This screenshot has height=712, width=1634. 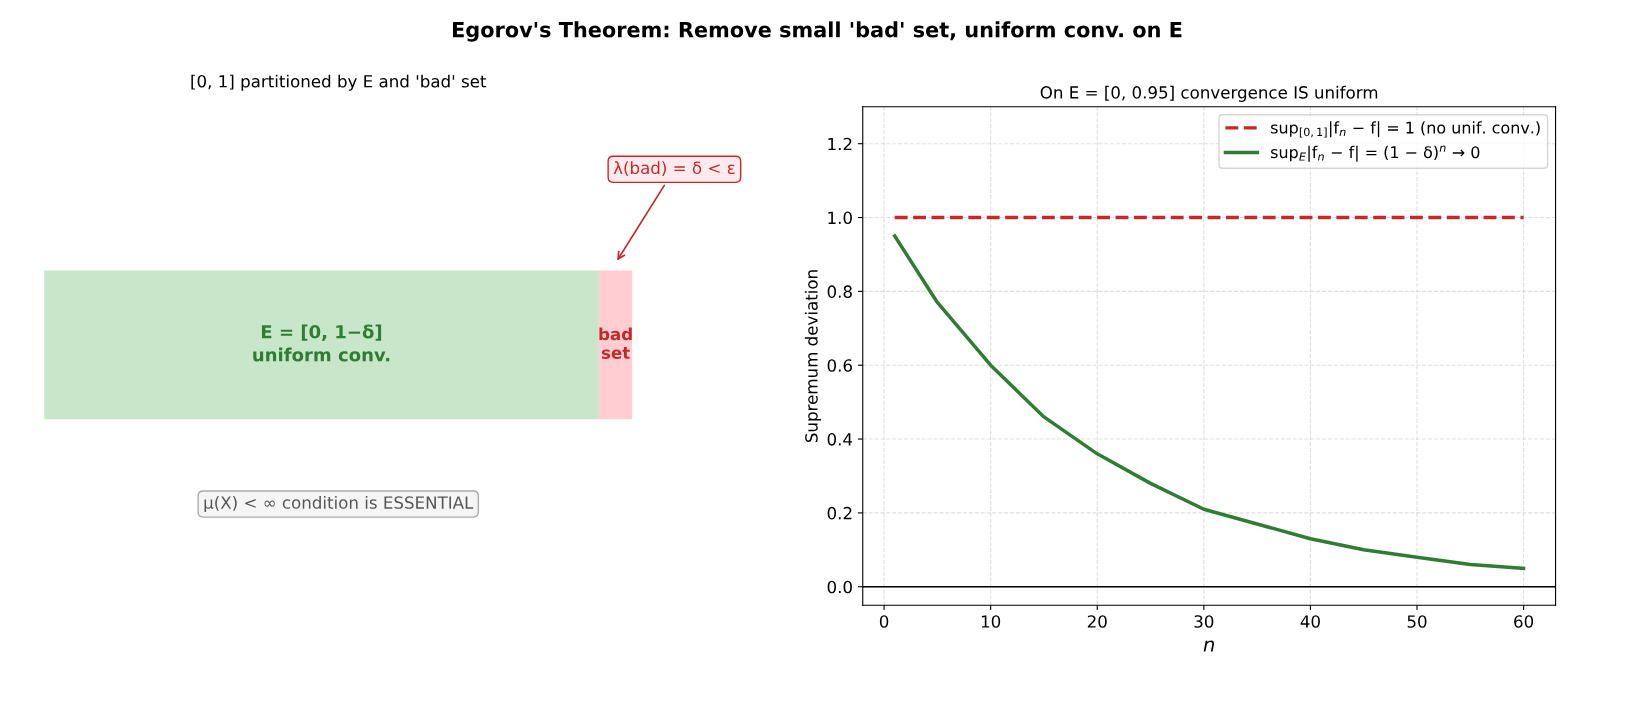 What do you see at coordinates (1524, 621) in the screenshot?
I see `x-tick-label: 60` at bounding box center [1524, 621].